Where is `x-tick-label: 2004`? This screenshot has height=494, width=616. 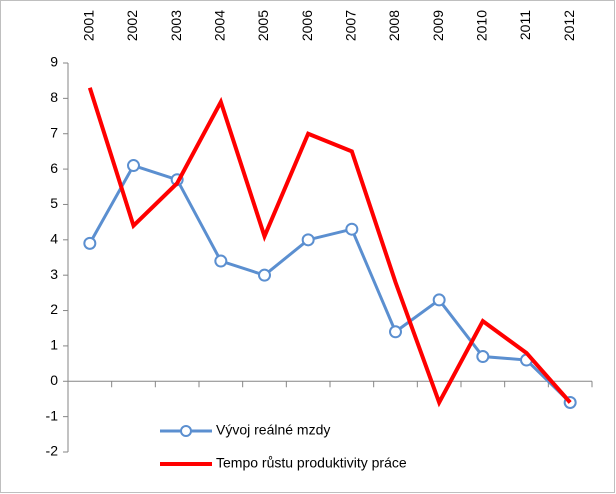 x-tick-label: 2004 is located at coordinates (220, 25).